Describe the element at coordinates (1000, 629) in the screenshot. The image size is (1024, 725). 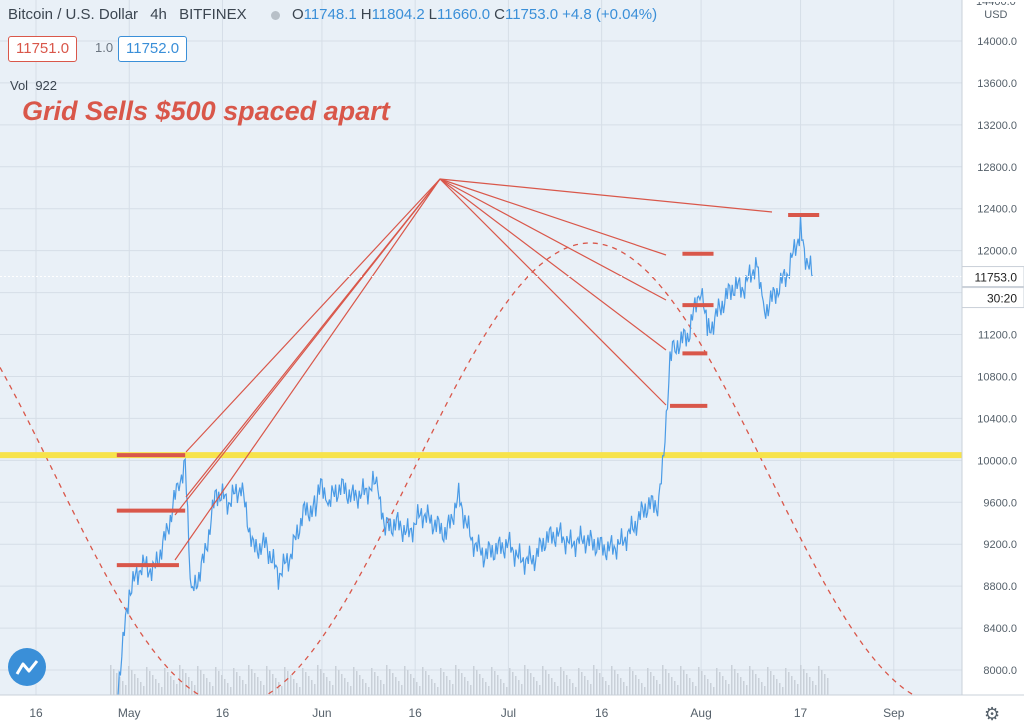
I see `y-tick-label: 8400.0` at that location.